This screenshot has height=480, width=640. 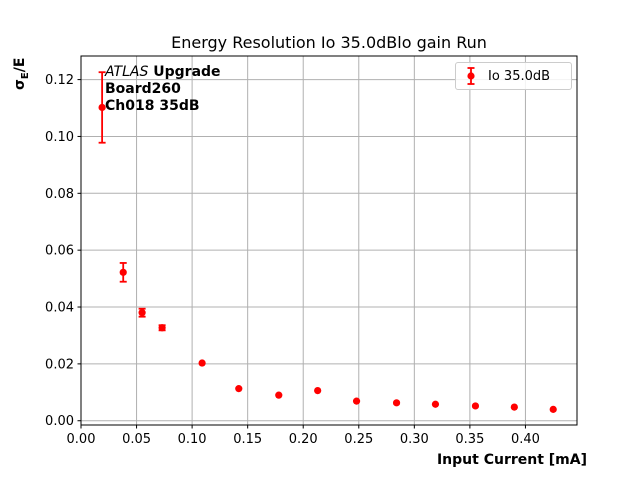 I want to click on y-axis-label: σE/E, so click(x=21, y=74).